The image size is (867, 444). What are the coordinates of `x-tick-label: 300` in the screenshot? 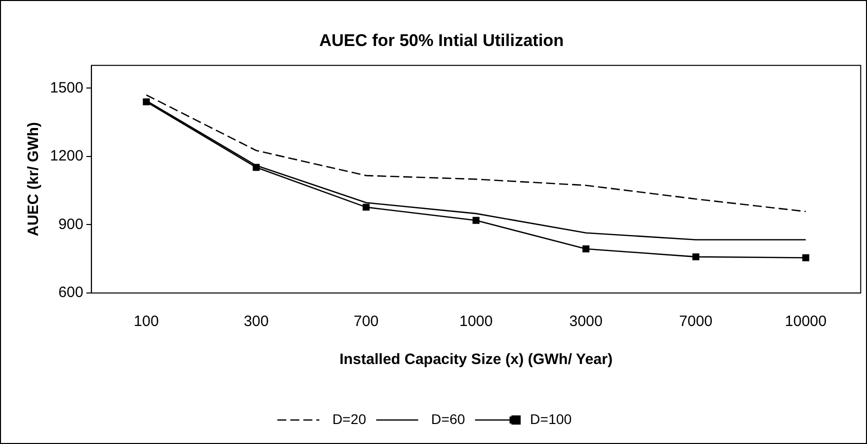 It's located at (256, 321).